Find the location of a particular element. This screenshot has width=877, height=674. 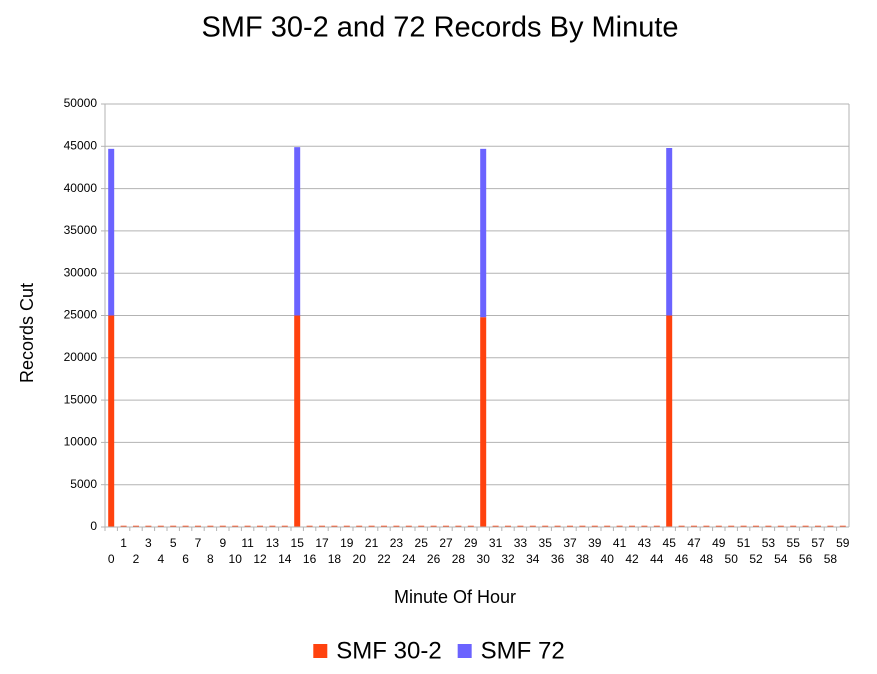

x-tick-label: 6 is located at coordinates (185, 559).